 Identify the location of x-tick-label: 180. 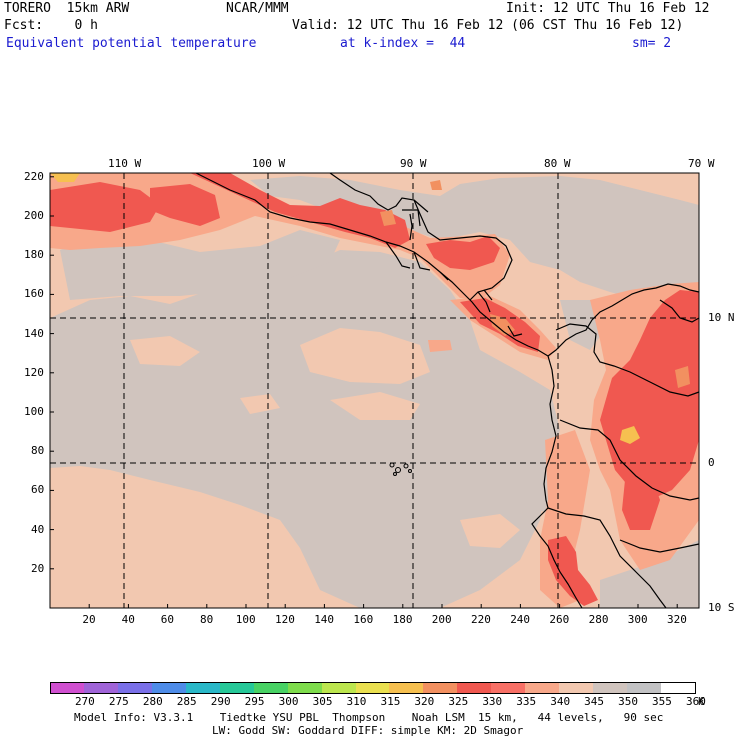
(402, 619).